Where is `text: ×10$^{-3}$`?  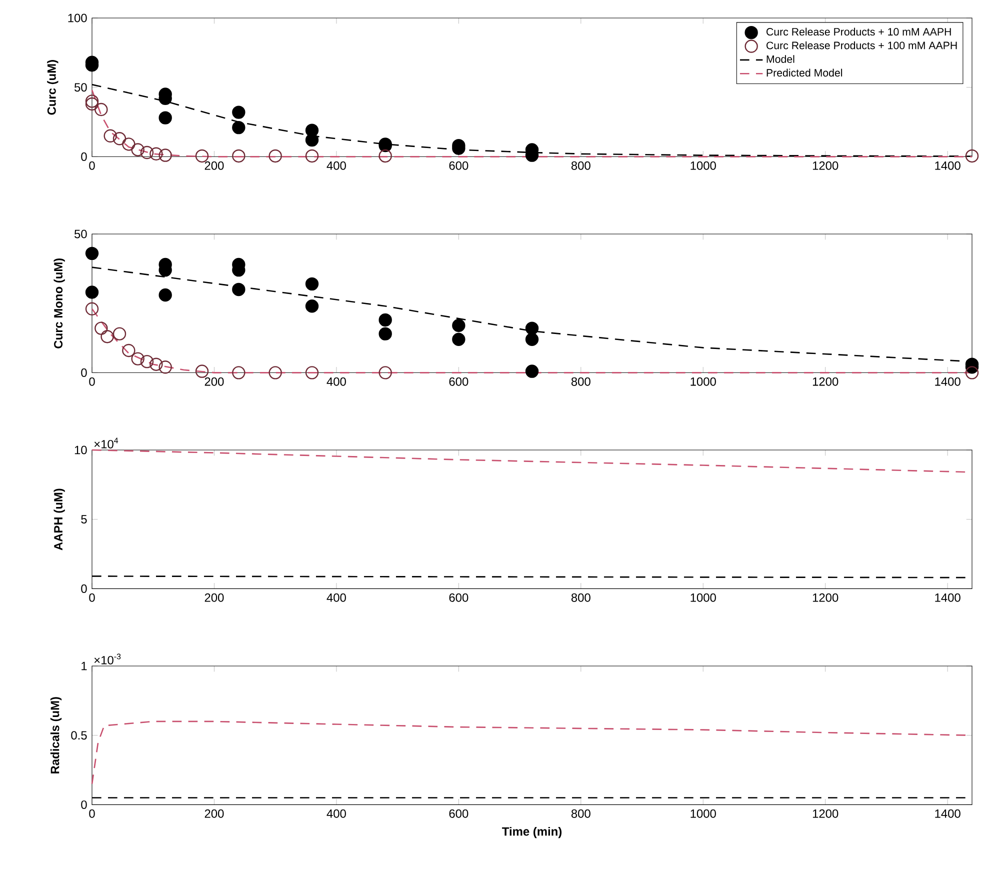
text: ×10$^{-3}$ is located at coordinates (107, 659).